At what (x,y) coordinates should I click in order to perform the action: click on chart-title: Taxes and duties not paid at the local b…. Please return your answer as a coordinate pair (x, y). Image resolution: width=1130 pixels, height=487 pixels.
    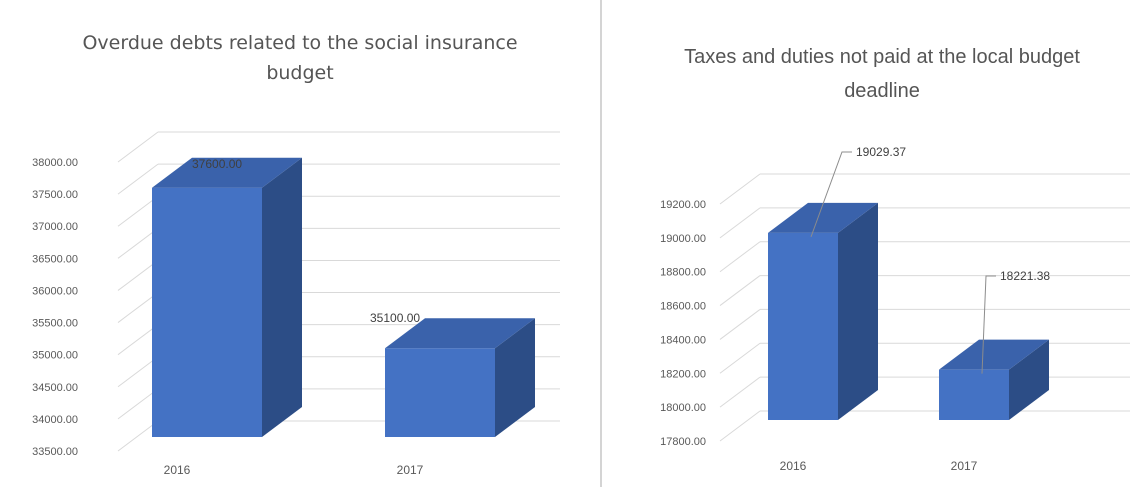
    Looking at the image, I should click on (882, 74).